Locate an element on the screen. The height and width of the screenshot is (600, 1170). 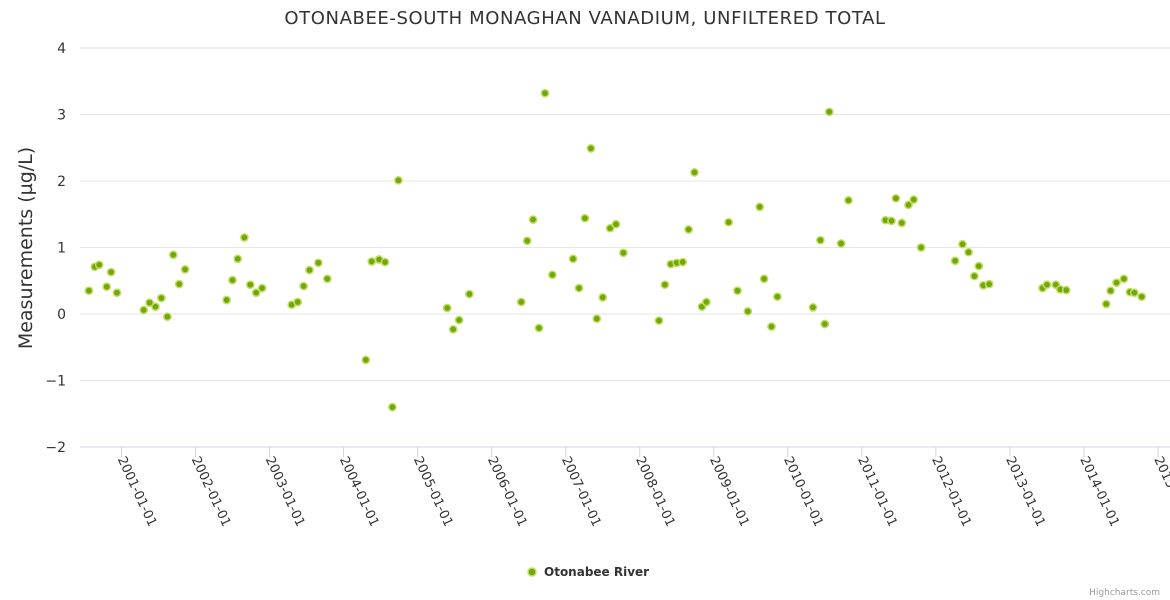
x-tick-label: 2011-01-01 is located at coordinates (877, 491).